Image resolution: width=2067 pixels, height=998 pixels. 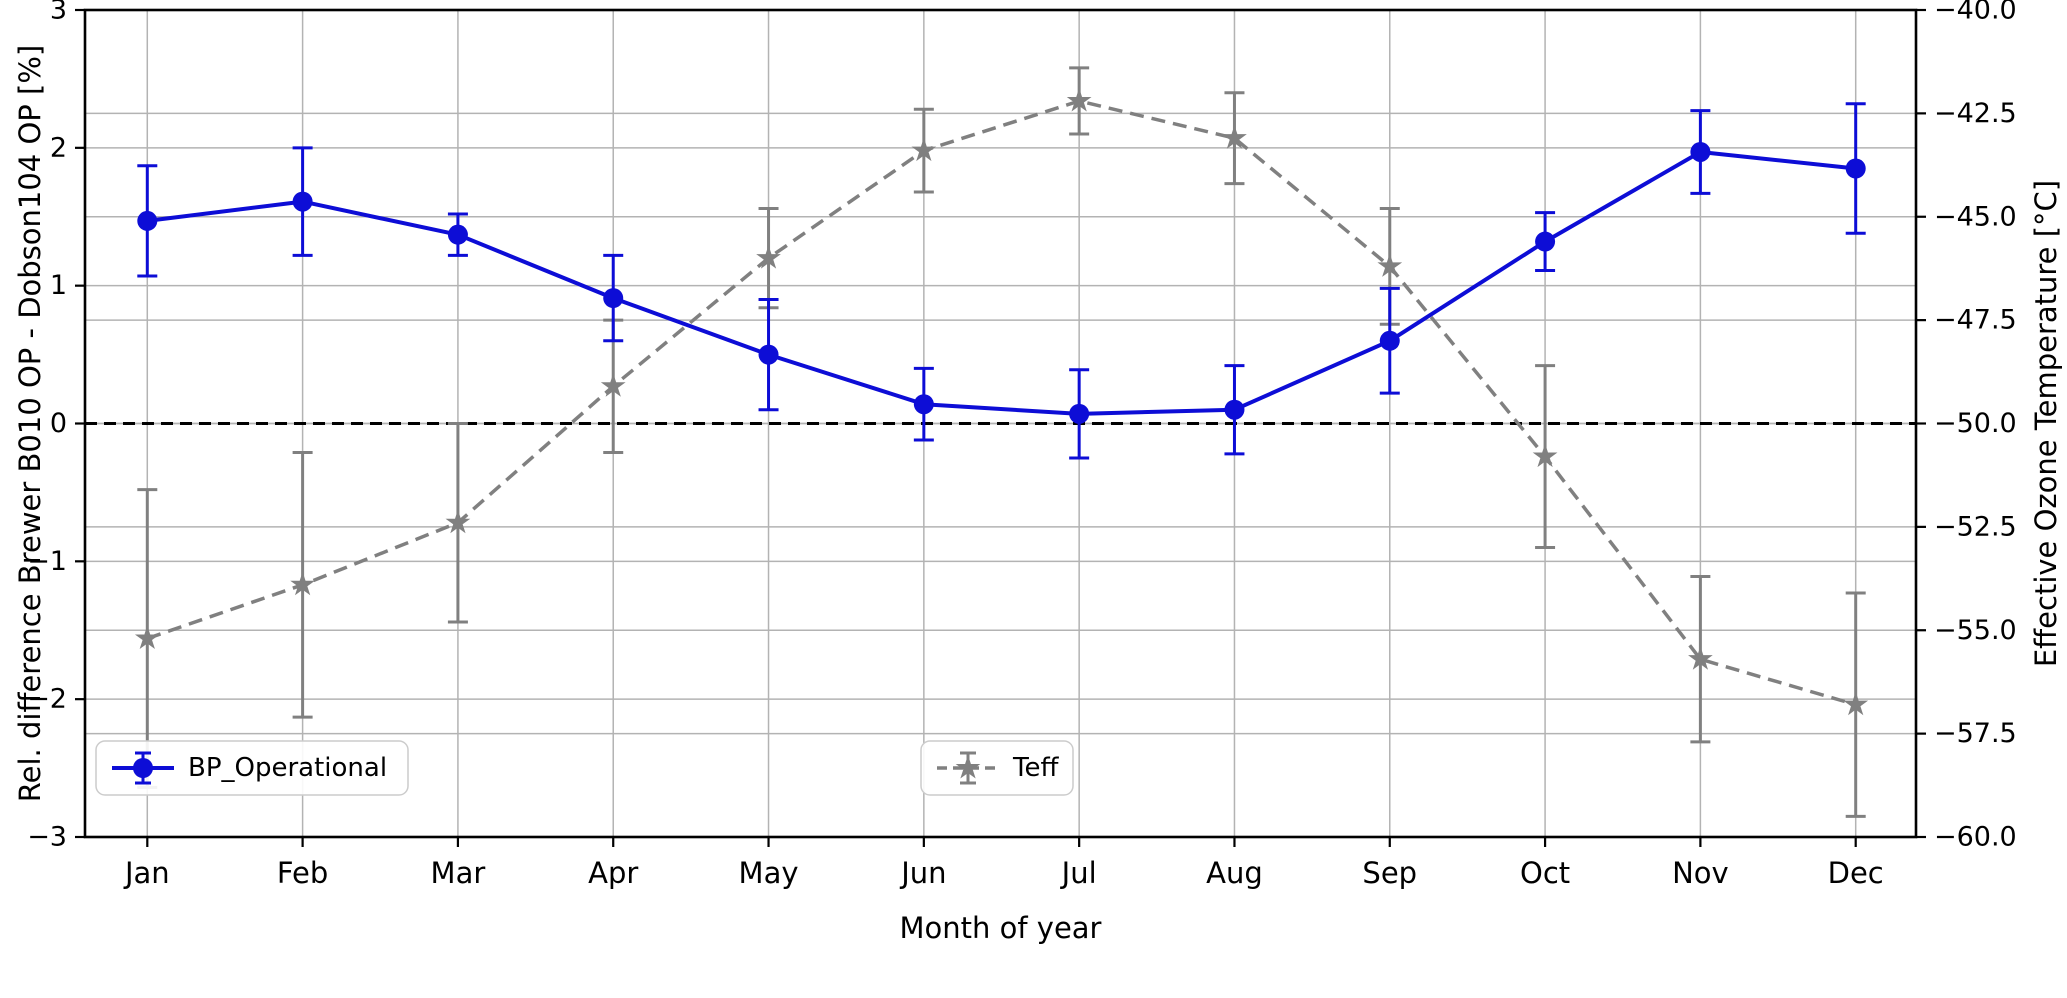 I want to click on x-axis-tick-label: Sep, so click(x=1389, y=873).